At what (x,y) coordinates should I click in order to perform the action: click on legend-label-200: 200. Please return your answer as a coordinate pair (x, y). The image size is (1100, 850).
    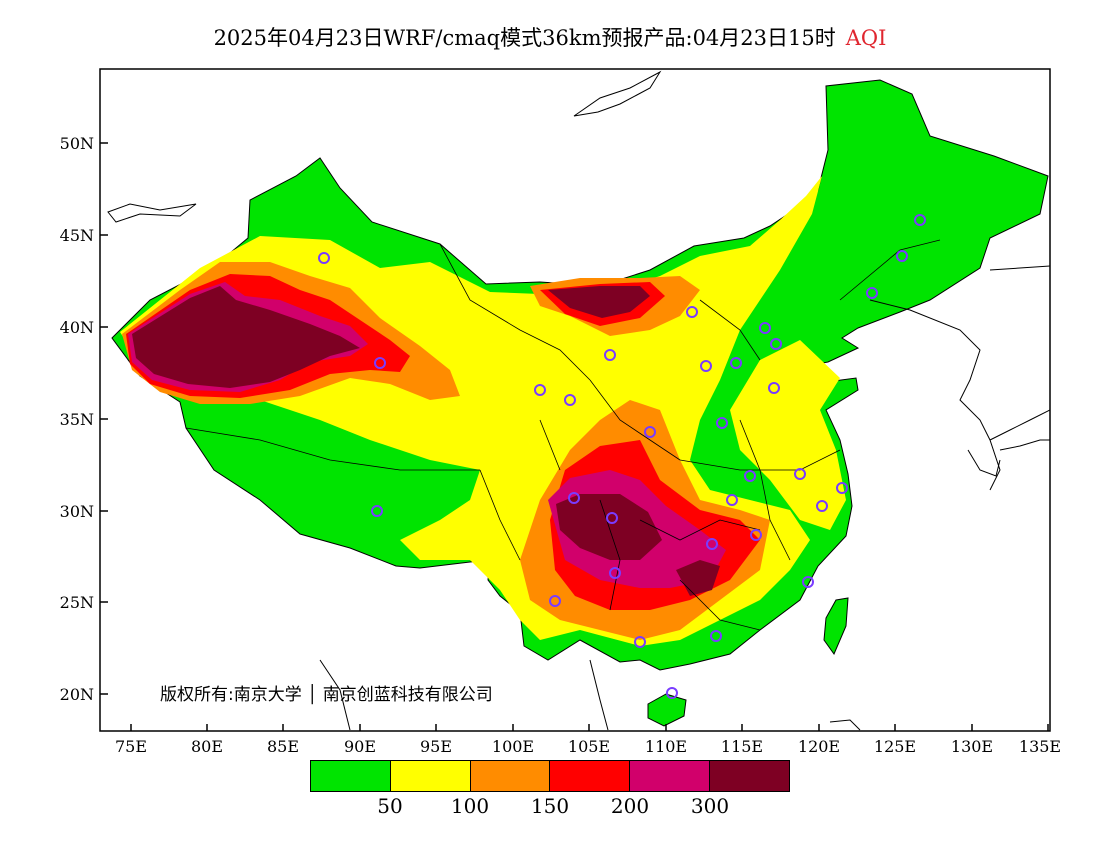
    Looking at the image, I should click on (630, 806).